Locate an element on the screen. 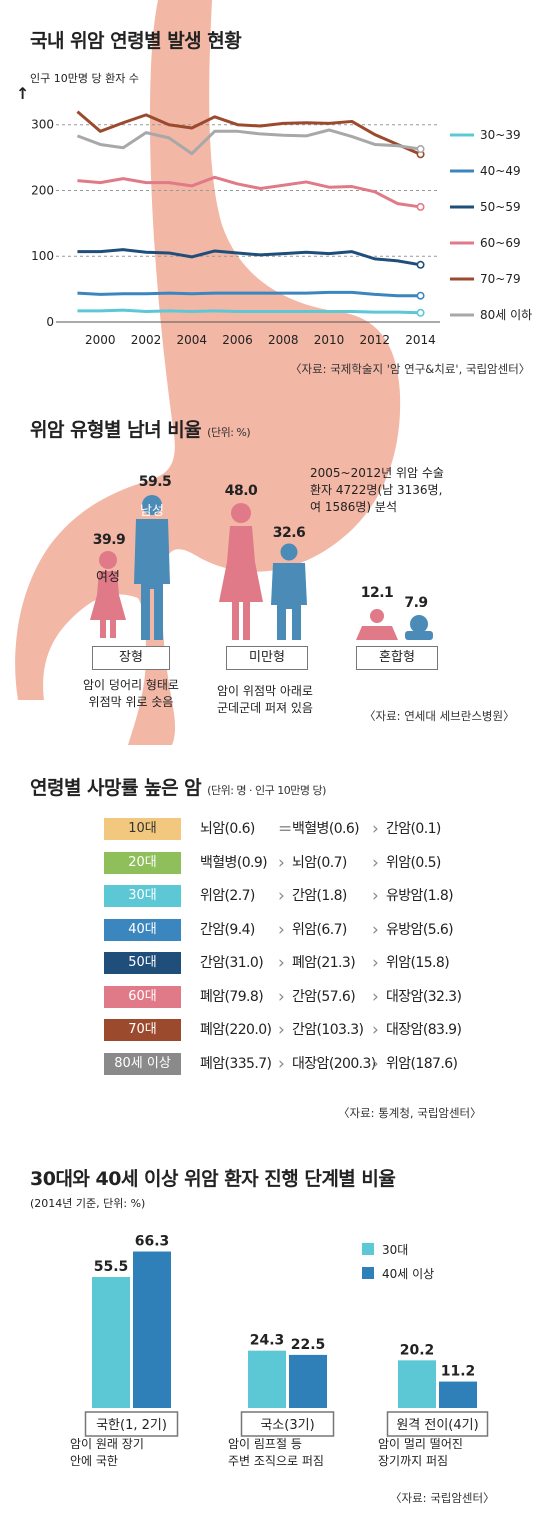  cancer-rank-item: 간암(31.0) is located at coordinates (232, 963).